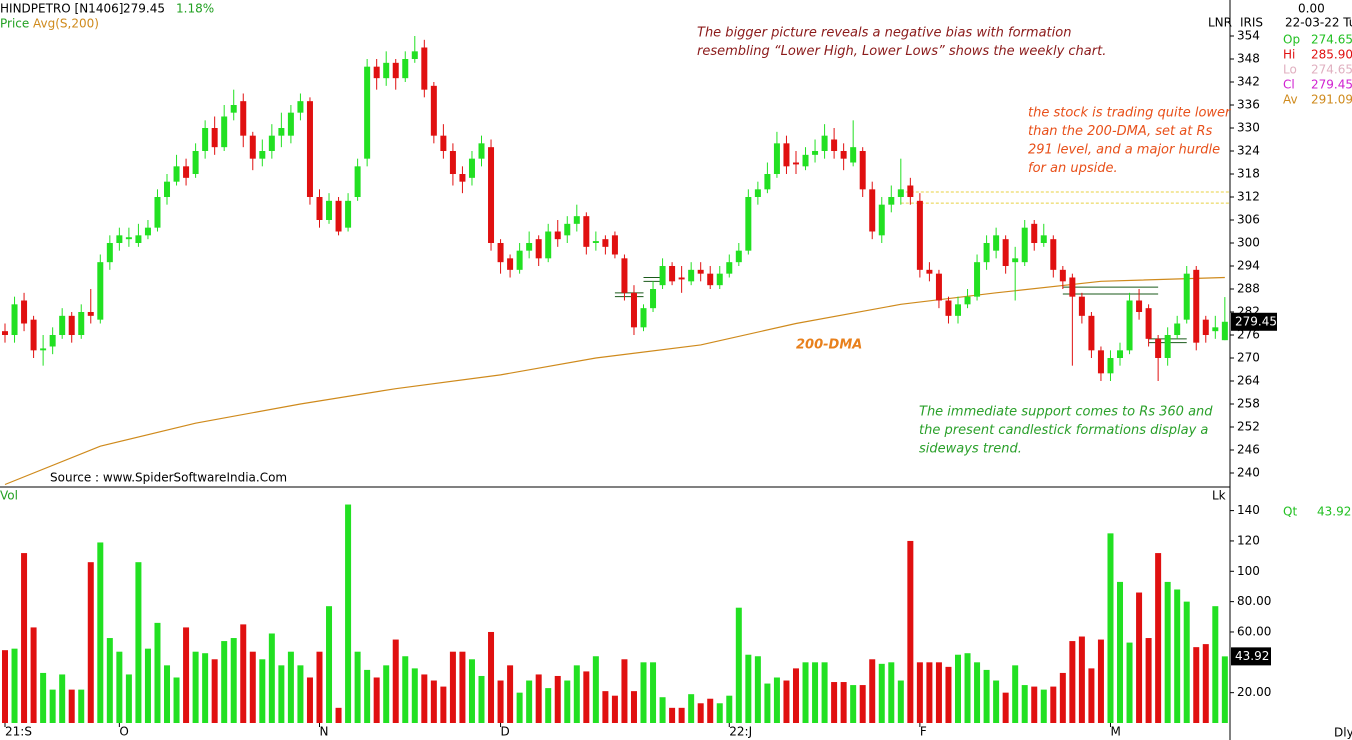 The image size is (1352, 740). Describe the element at coordinates (1248, 36) in the screenshot. I see `y-tick-label: 354` at that location.